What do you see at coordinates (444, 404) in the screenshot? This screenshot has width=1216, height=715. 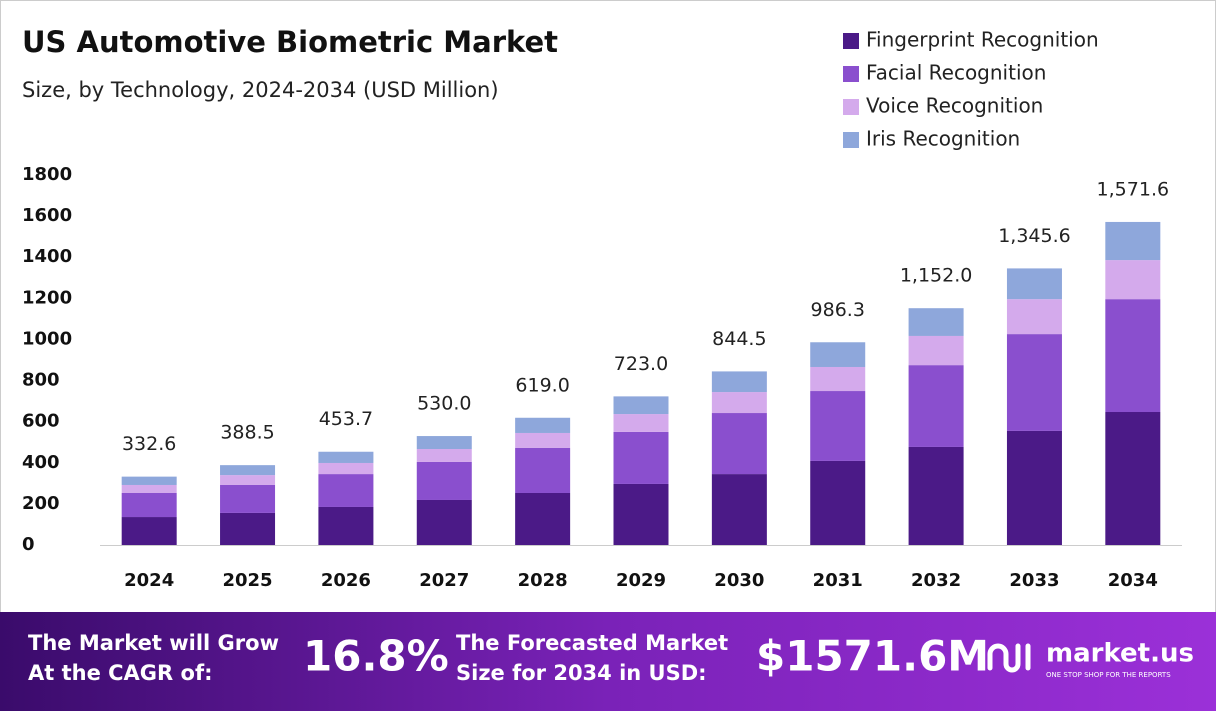 I see `total-label: 530.0` at bounding box center [444, 404].